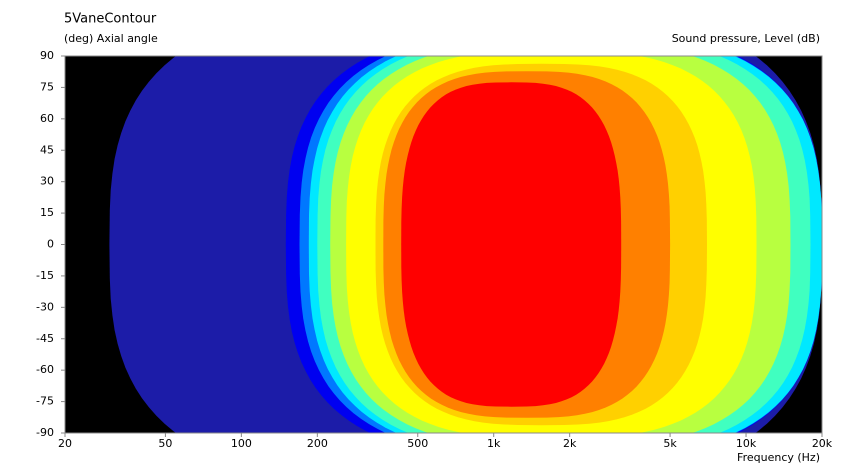 The height and width of the screenshot is (473, 848). Describe the element at coordinates (670, 443) in the screenshot. I see `x-tick-label: 5k` at that location.